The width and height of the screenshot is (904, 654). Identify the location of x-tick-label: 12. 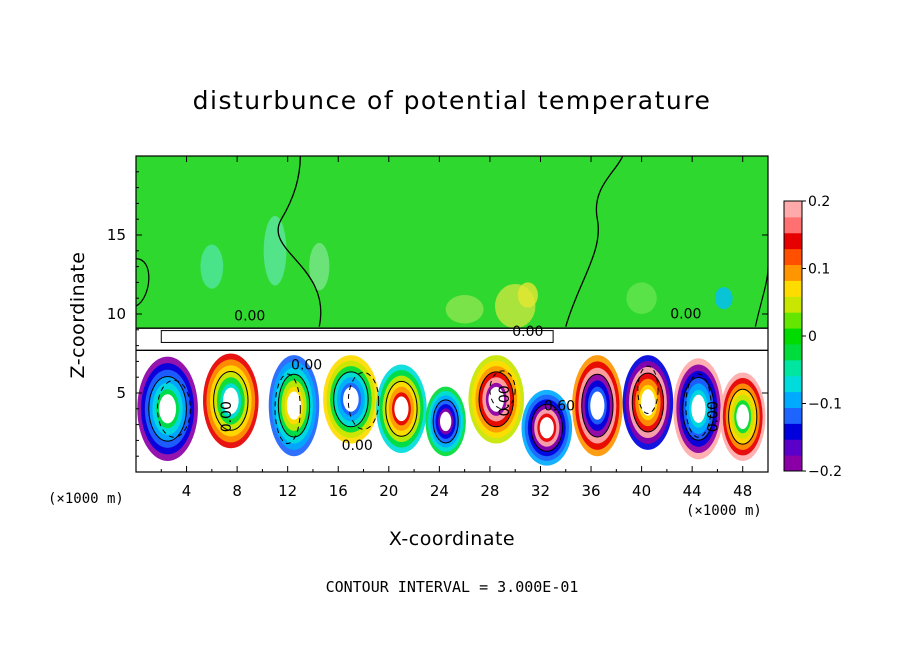
(287, 491).